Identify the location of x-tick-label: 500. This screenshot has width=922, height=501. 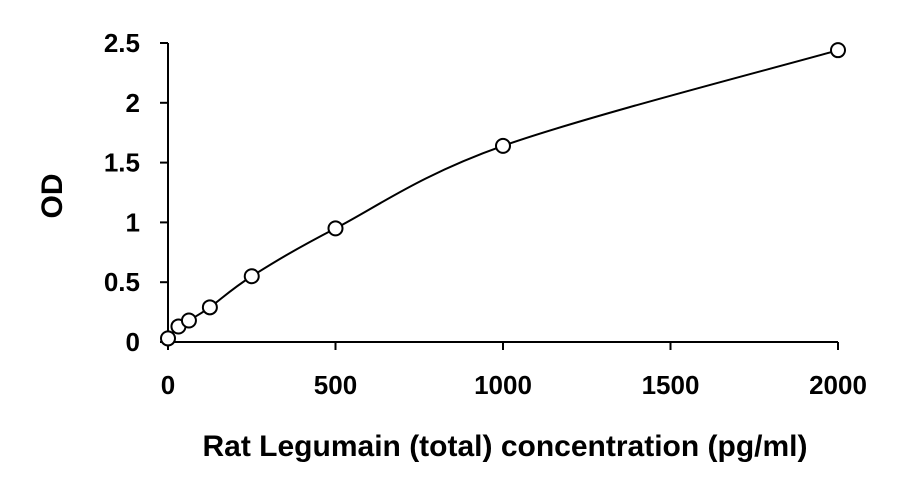
(335, 385).